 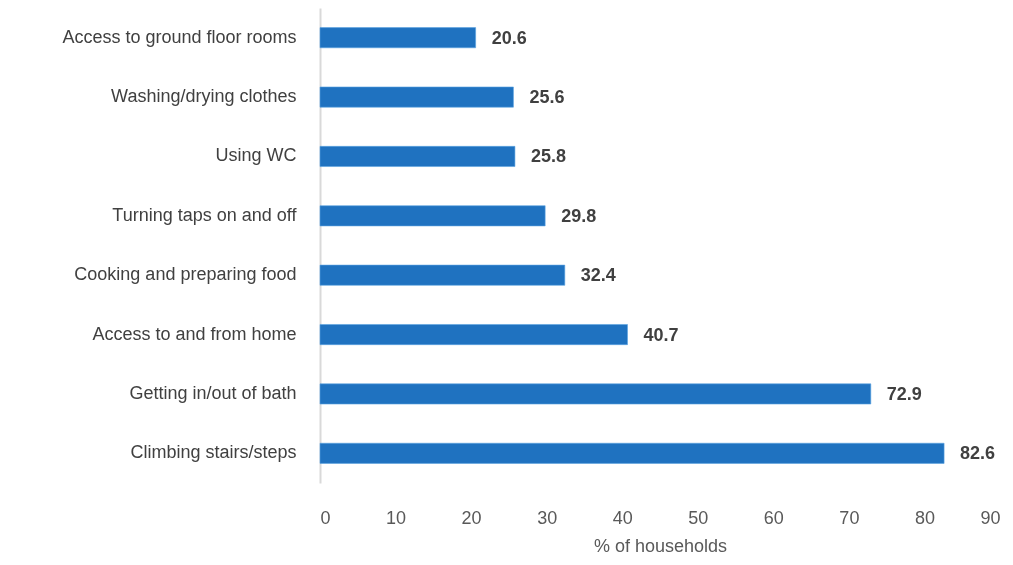 I want to click on data-label: 25.8, so click(x=548, y=156).